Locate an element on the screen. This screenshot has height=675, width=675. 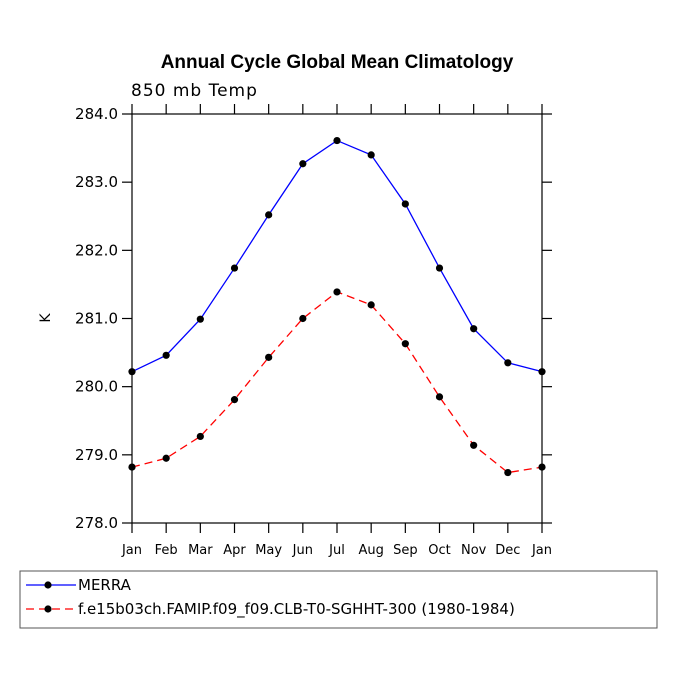
x-tick-label: Oct is located at coordinates (439, 550).